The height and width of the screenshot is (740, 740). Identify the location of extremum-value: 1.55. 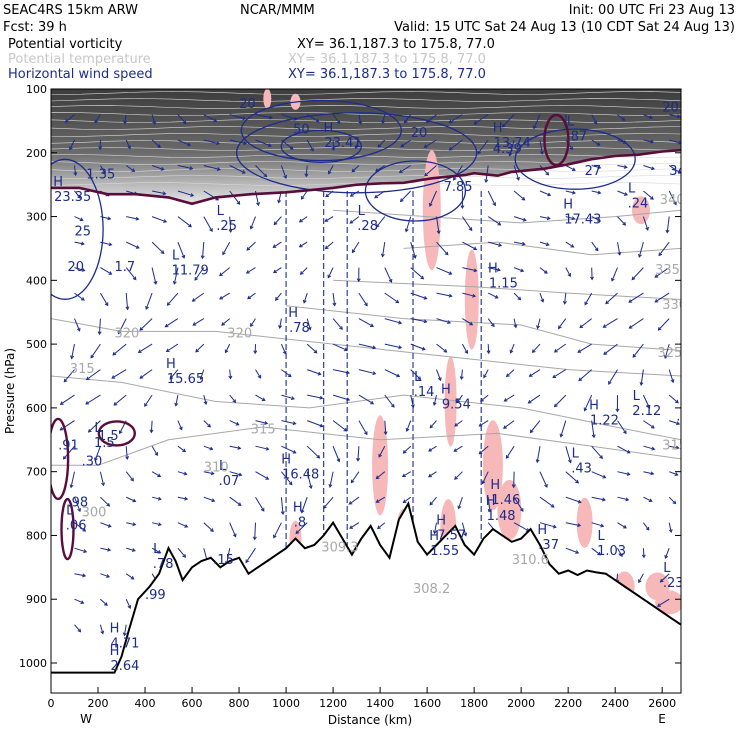
(444, 551).